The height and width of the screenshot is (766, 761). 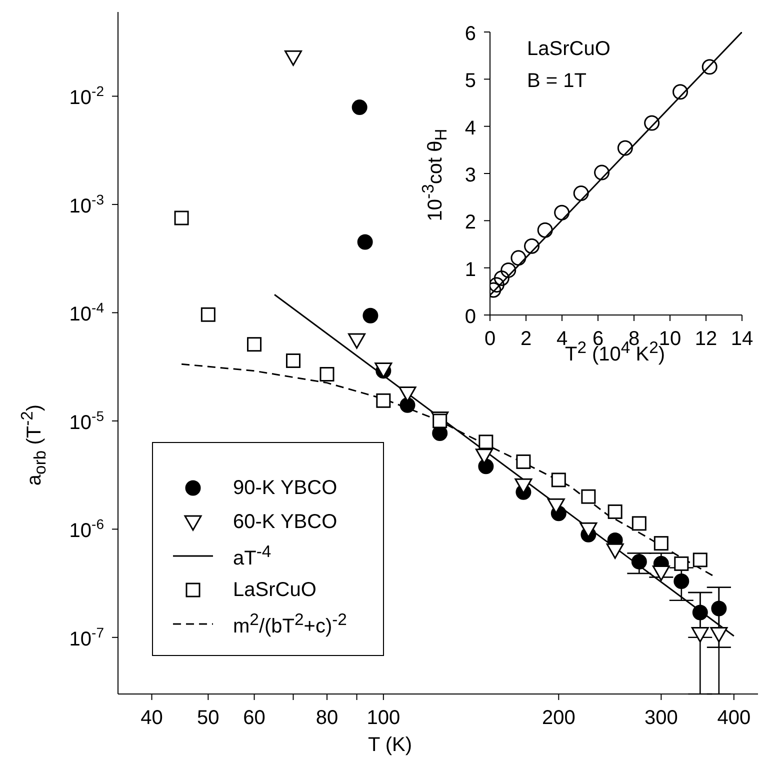 I want to click on y-tick-label: 10$^{-7}$, so click(x=86, y=637).